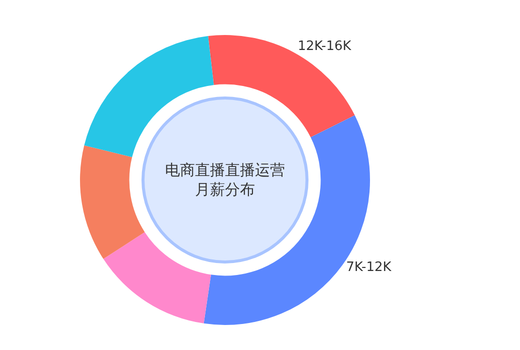  What do you see at coordinates (225, 179) in the screenshot?
I see `text: 电商直播直播运营月薪分布` at bounding box center [225, 179].